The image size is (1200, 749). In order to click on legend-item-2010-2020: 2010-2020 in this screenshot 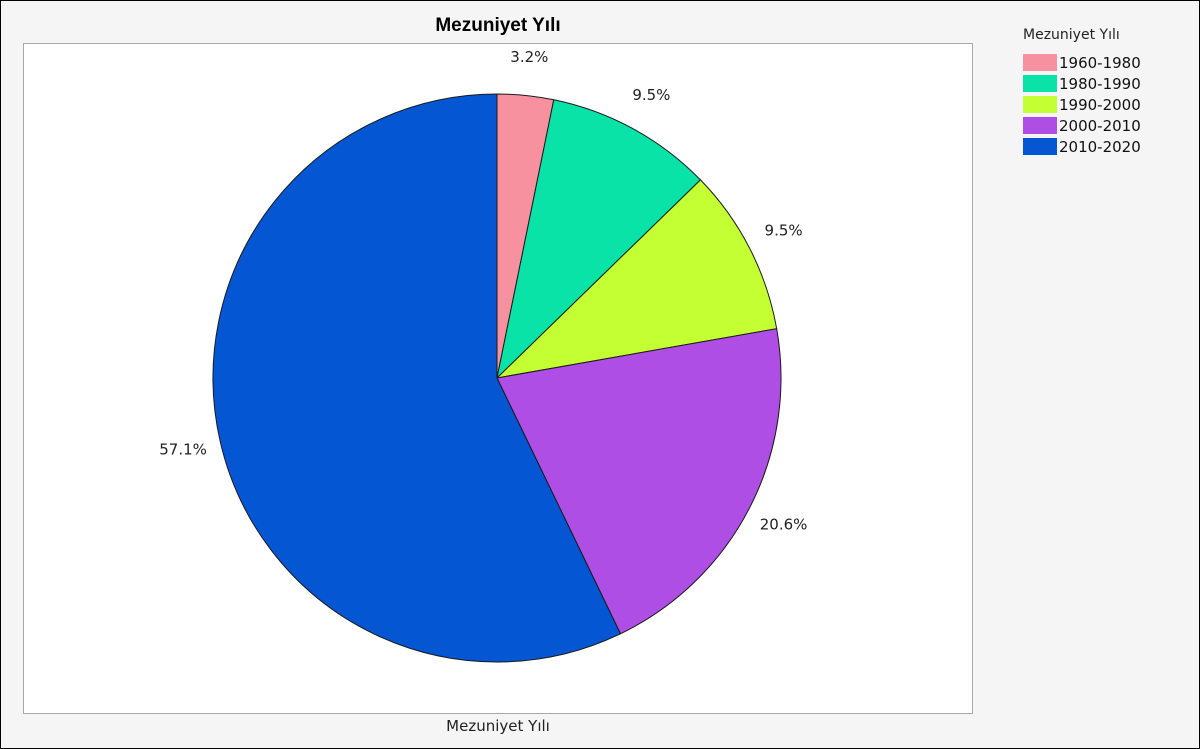, I will do `click(1082, 146)`.